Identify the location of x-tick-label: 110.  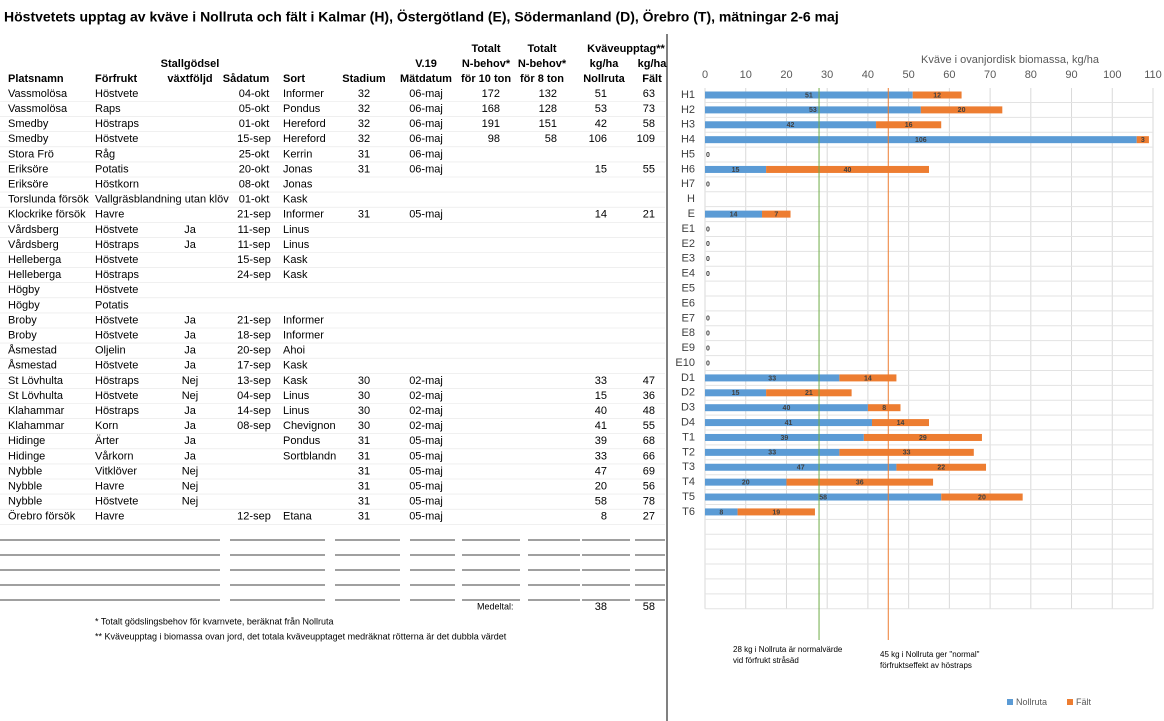
(1153, 75).